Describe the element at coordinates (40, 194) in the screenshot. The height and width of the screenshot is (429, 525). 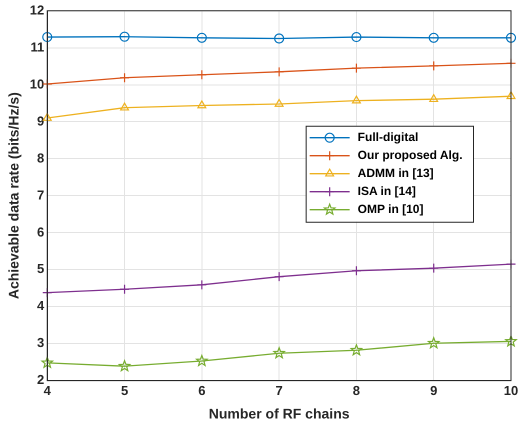
I see `y-tick-label: 7` at that location.